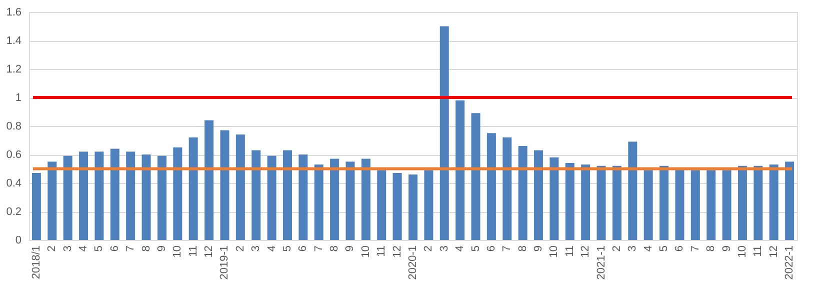 Image resolution: width=829 pixels, height=293 pixels. I want to click on x-tick-label: 2020-1, so click(413, 263).